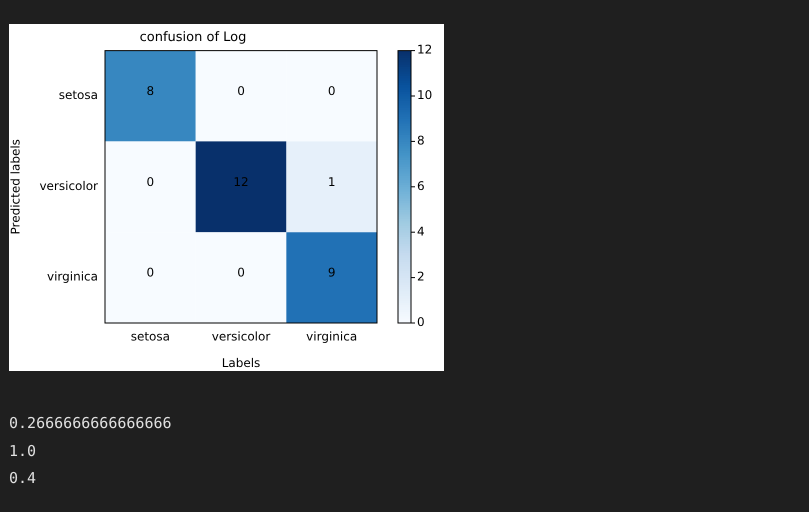  I want to click on data-label: 12, so click(241, 181).